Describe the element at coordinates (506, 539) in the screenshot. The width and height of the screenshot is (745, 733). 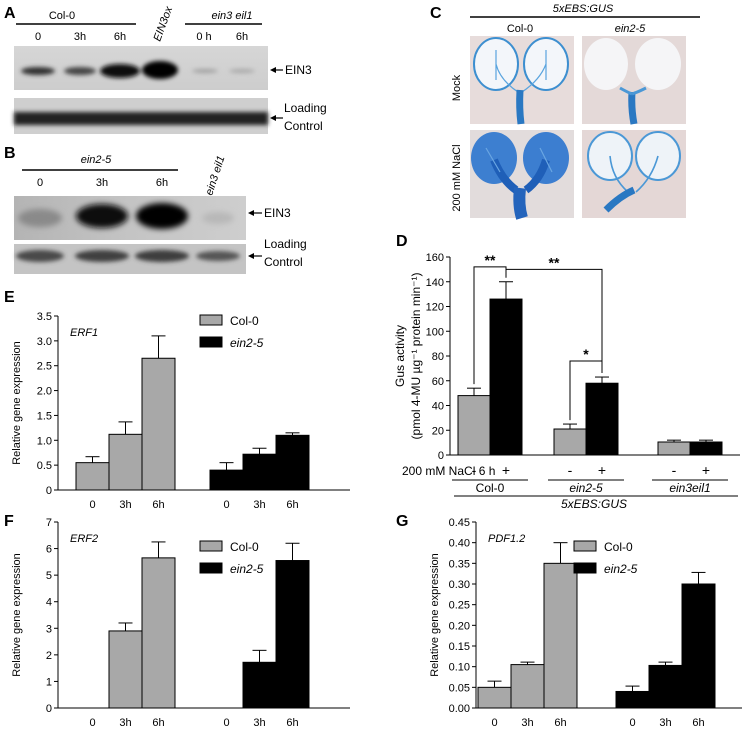
I see `gene-label: PDF1.2` at that location.